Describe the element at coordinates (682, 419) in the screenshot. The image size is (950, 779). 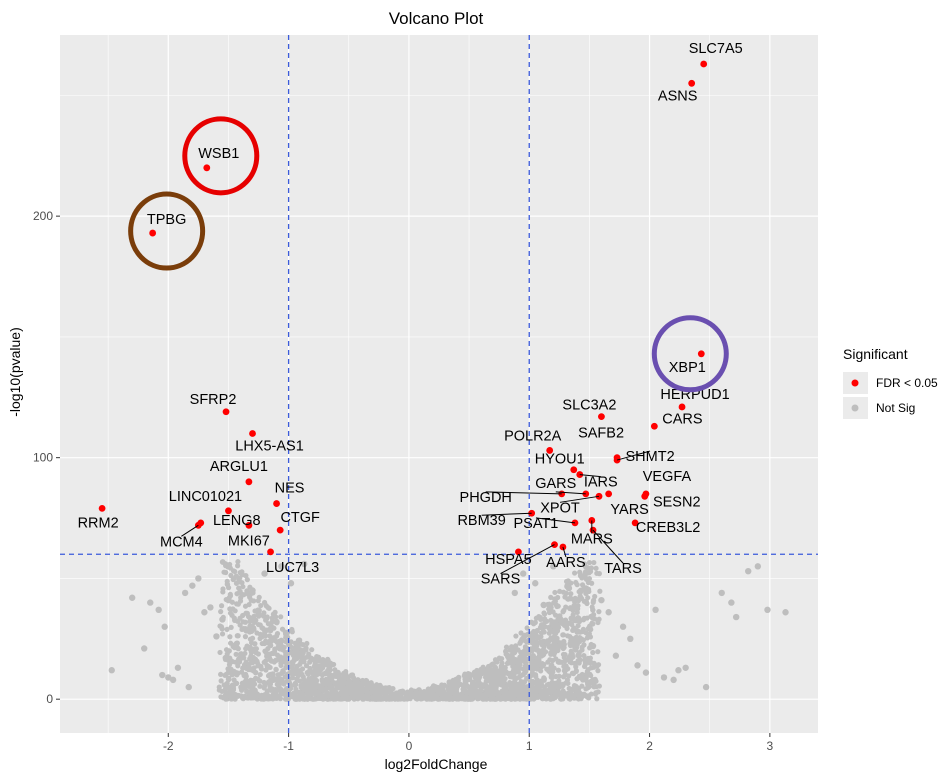
I see `gene-label-cars: CARS` at that location.